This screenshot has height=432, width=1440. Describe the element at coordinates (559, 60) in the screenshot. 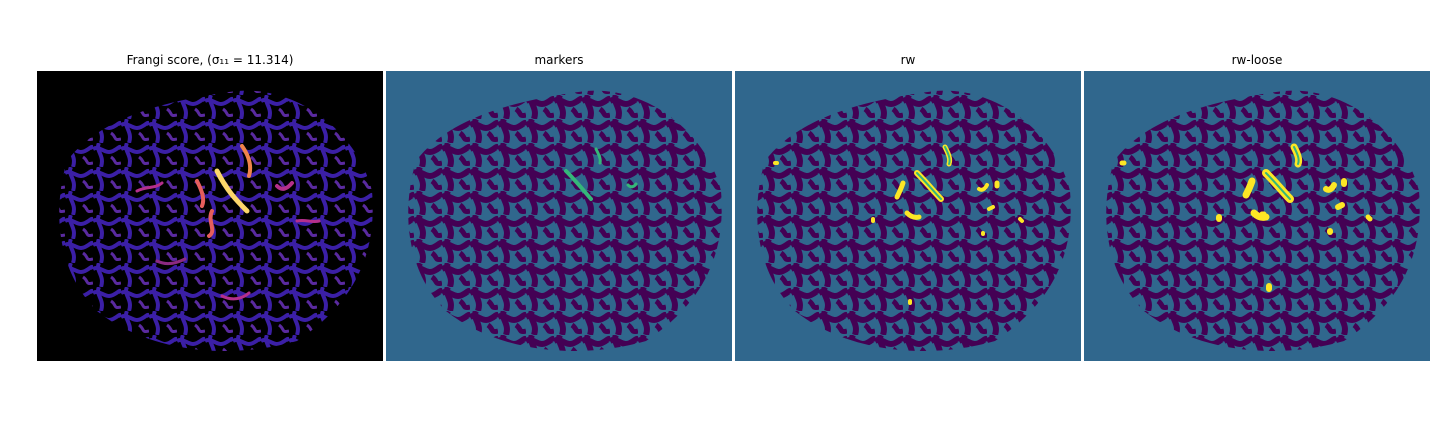

I see `panel-title: markers` at that location.